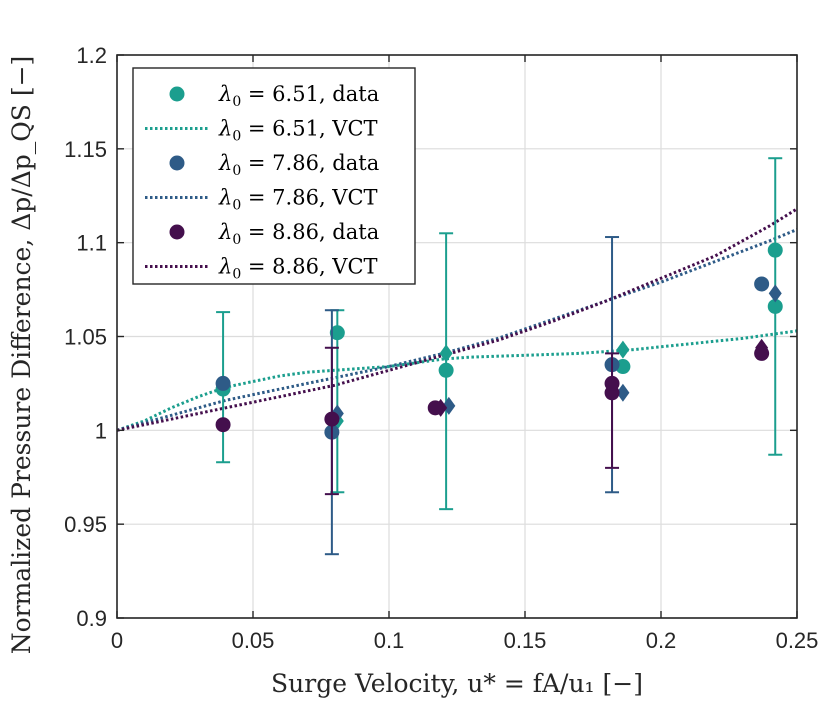  Describe the element at coordinates (91, 55) in the screenshot. I see `y-tick-label: 1.2` at that location.